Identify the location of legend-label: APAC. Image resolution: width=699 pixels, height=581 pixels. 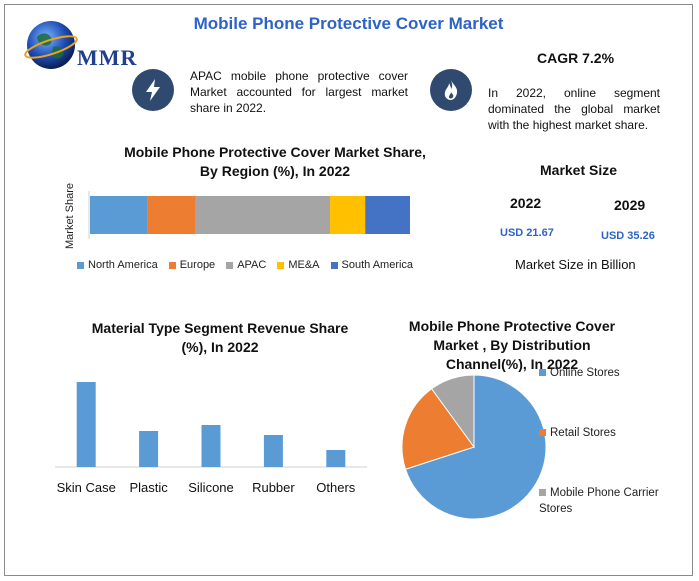
(252, 265).